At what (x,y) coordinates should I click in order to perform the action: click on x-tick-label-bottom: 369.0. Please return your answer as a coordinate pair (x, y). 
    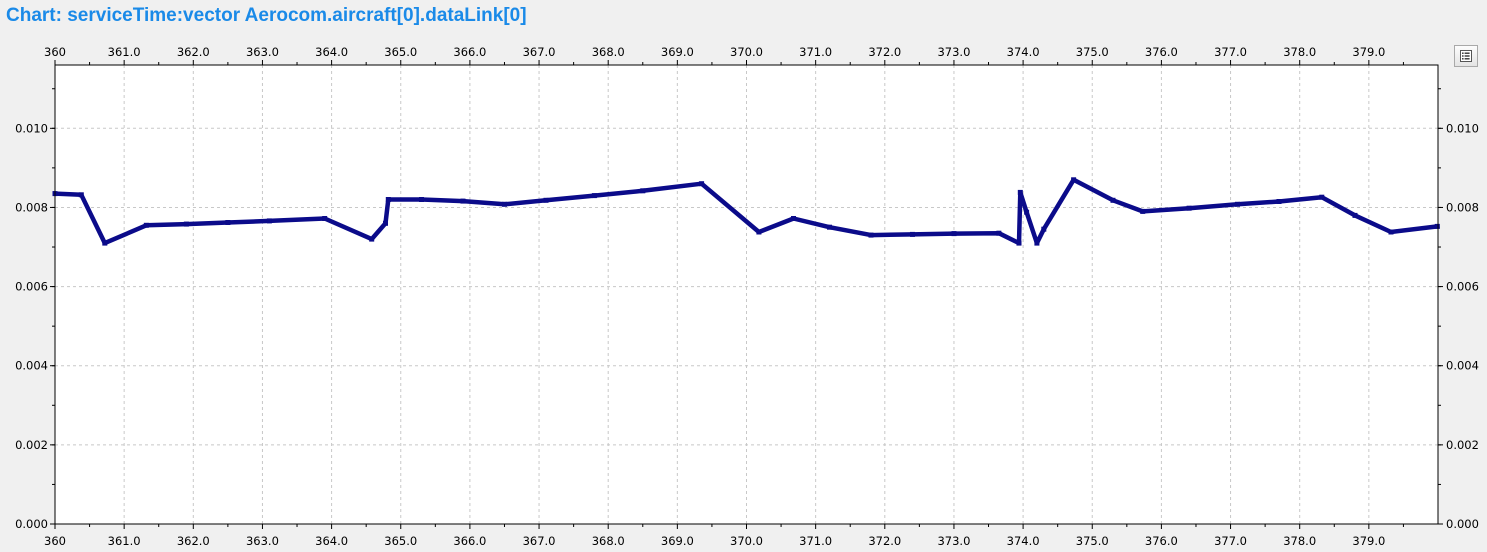
    Looking at the image, I should click on (677, 541).